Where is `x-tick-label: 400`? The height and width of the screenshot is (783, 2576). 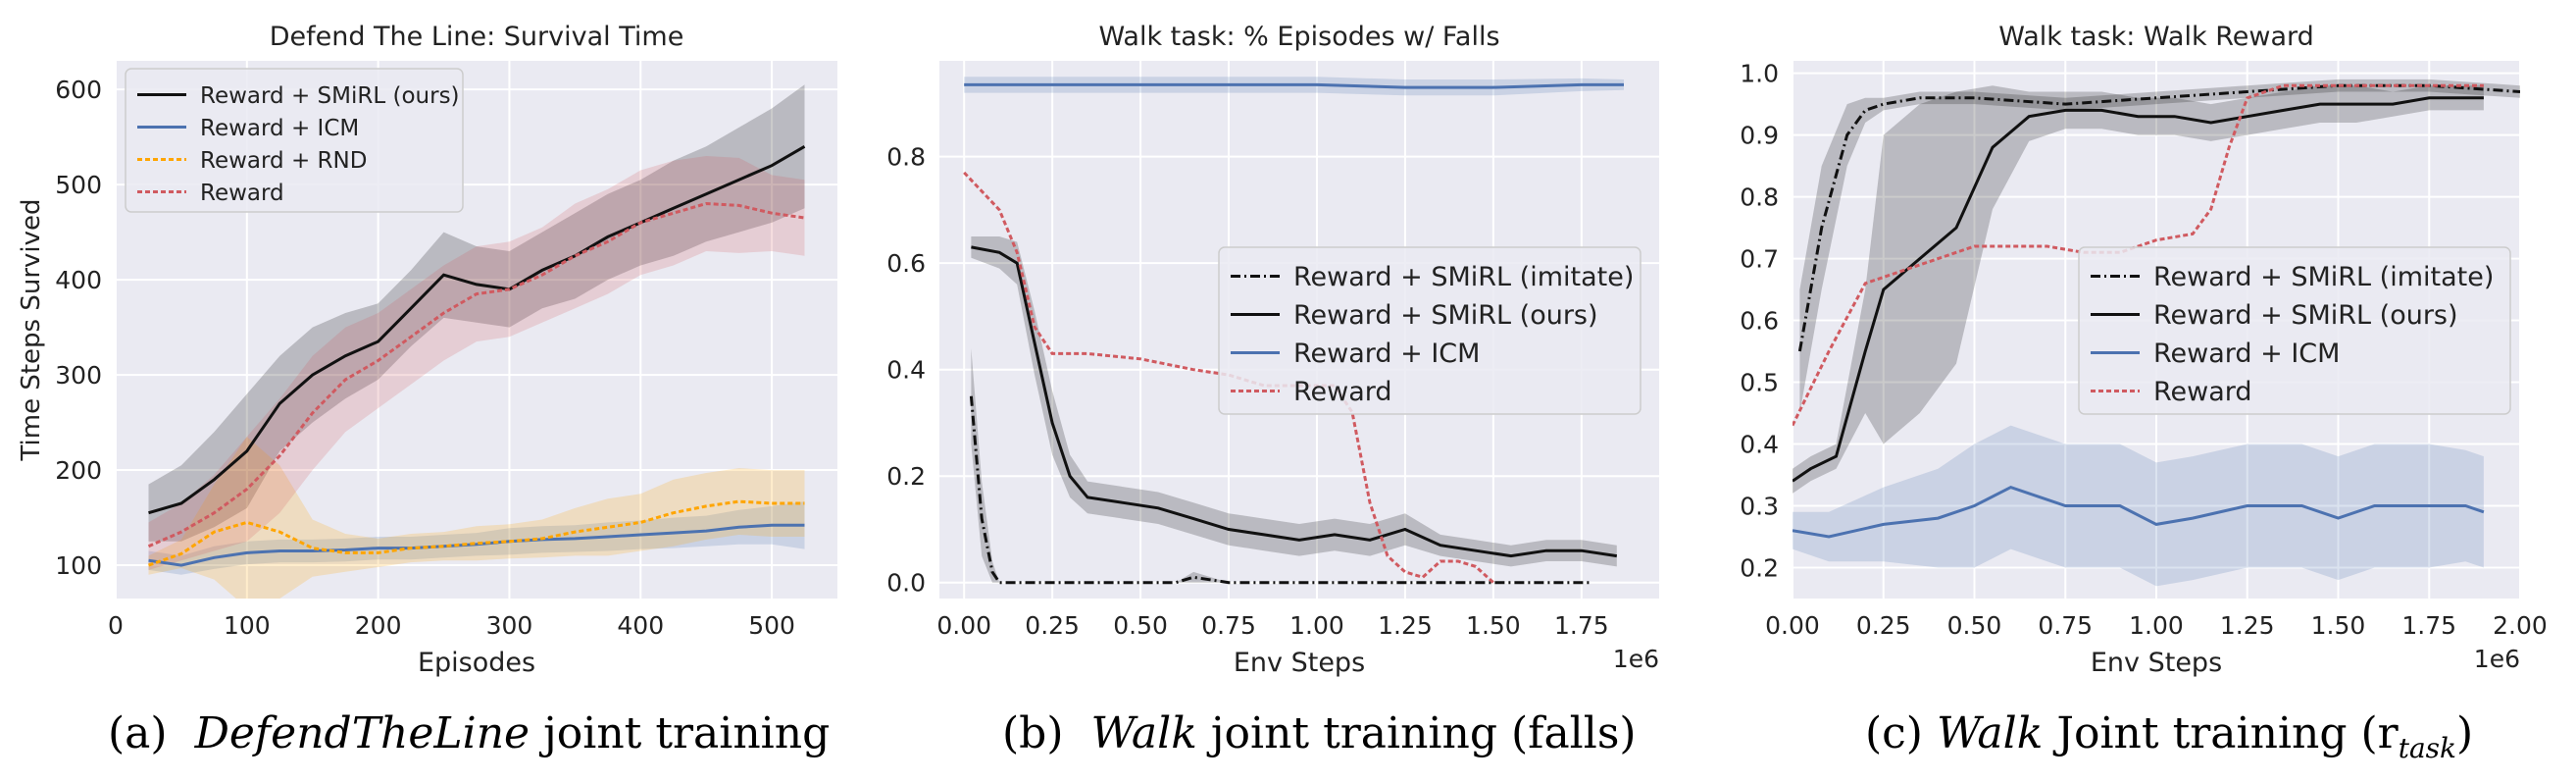 x-tick-label: 400 is located at coordinates (640, 625).